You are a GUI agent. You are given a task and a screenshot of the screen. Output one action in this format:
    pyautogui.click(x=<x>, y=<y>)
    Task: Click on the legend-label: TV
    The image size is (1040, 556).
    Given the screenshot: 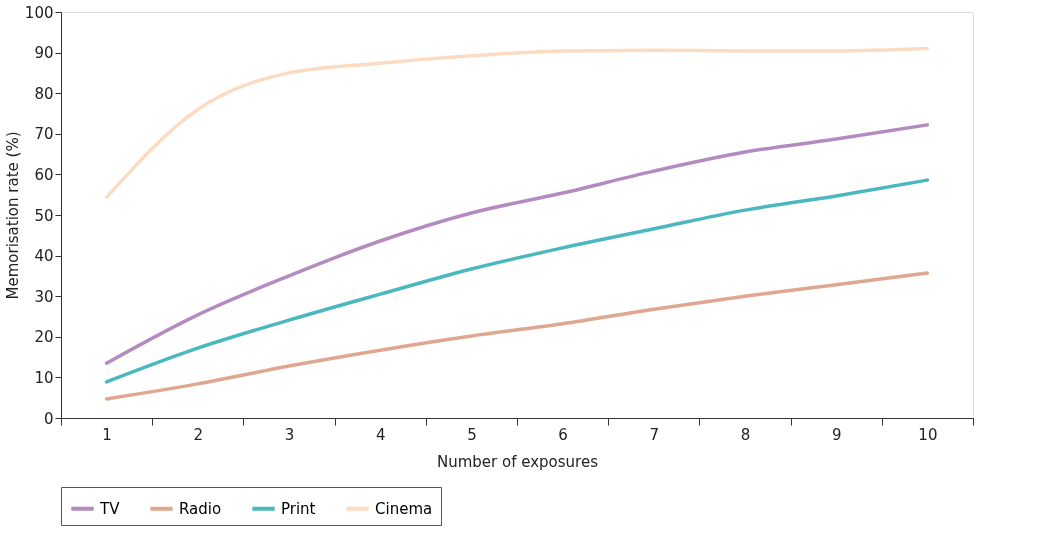 What is the action you would take?
    pyautogui.click(x=110, y=508)
    